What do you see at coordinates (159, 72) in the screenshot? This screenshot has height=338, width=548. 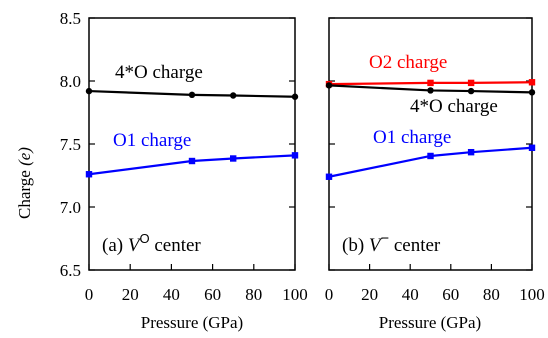 I see `panel-a-annotation-4o: 4*O charge` at bounding box center [159, 72].